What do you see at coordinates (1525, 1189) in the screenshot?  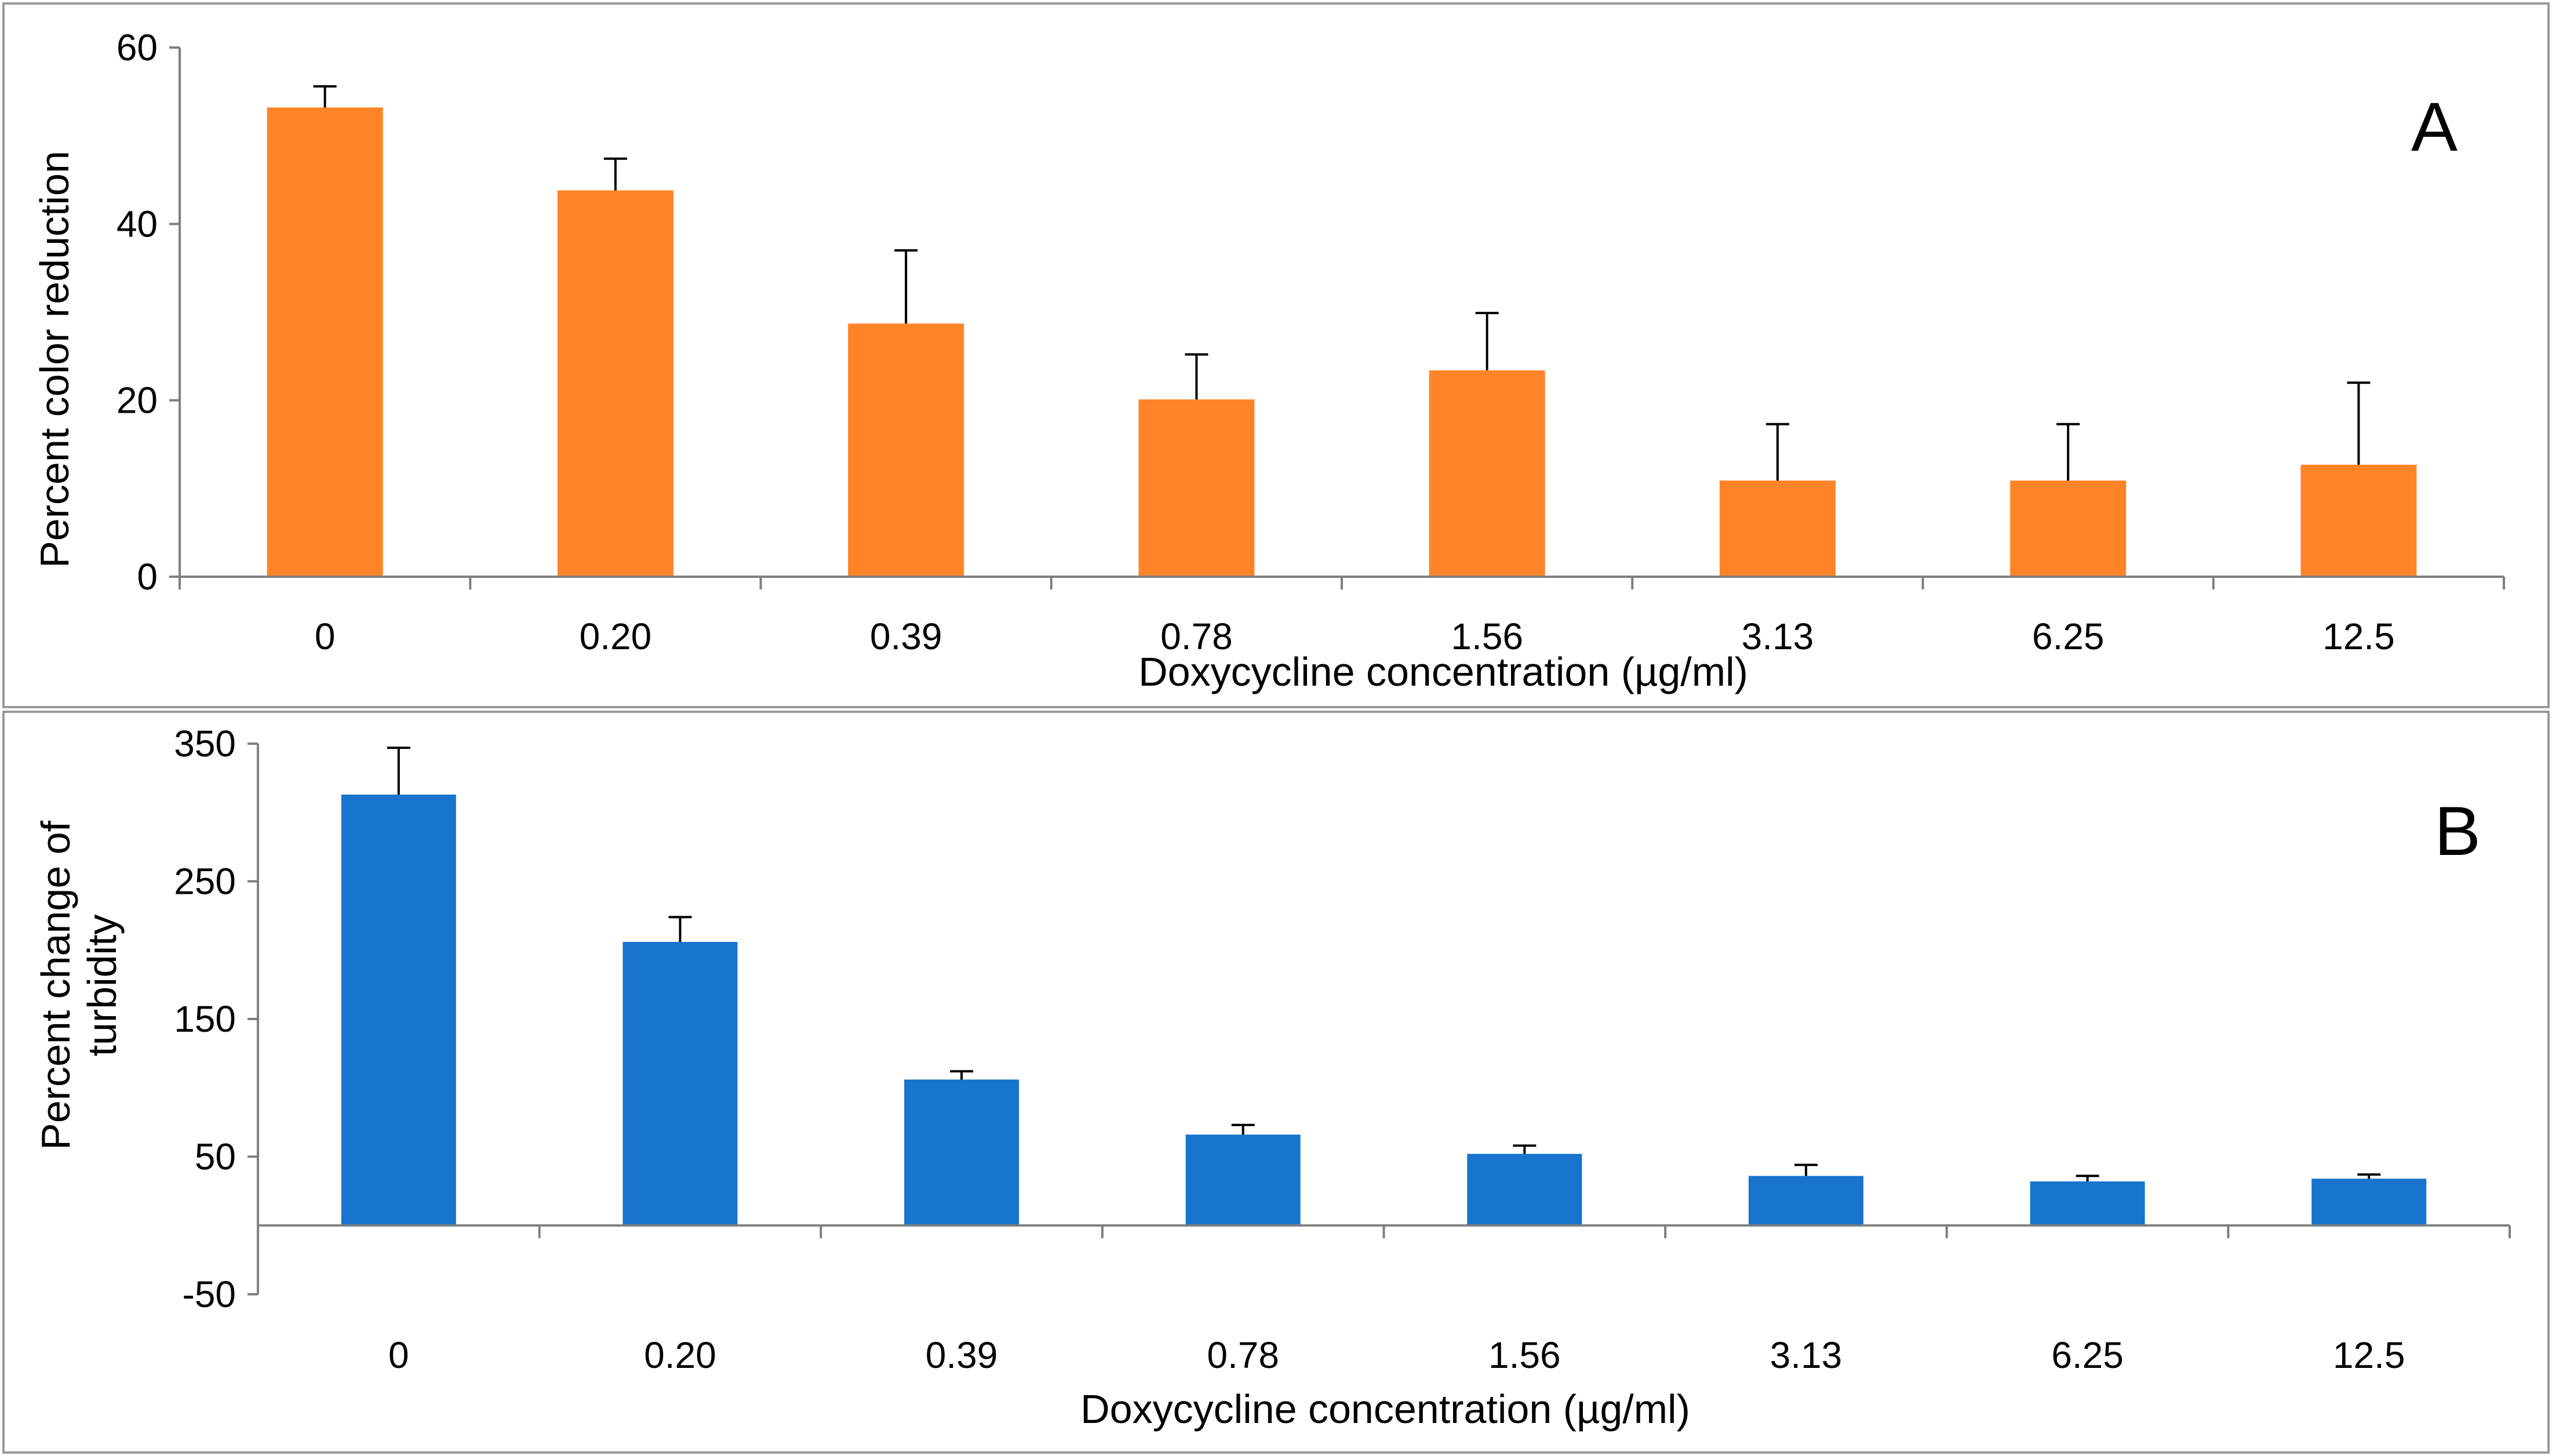 I see `chart-1-bar-1.56` at bounding box center [1525, 1189].